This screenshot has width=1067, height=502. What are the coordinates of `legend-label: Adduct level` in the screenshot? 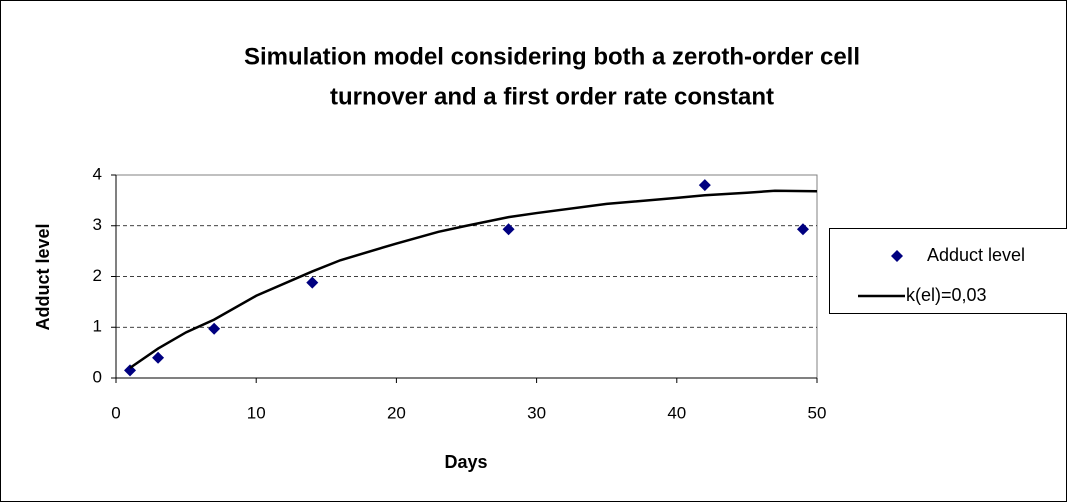 It's located at (976, 255).